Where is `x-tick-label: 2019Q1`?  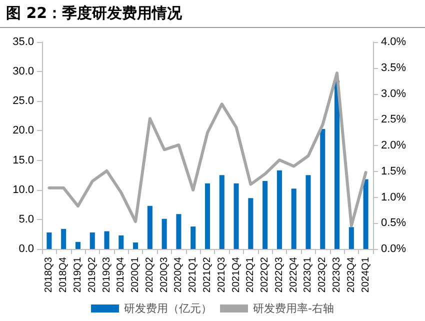
x-tick-label: 2019Q1 is located at coordinates (78, 274).